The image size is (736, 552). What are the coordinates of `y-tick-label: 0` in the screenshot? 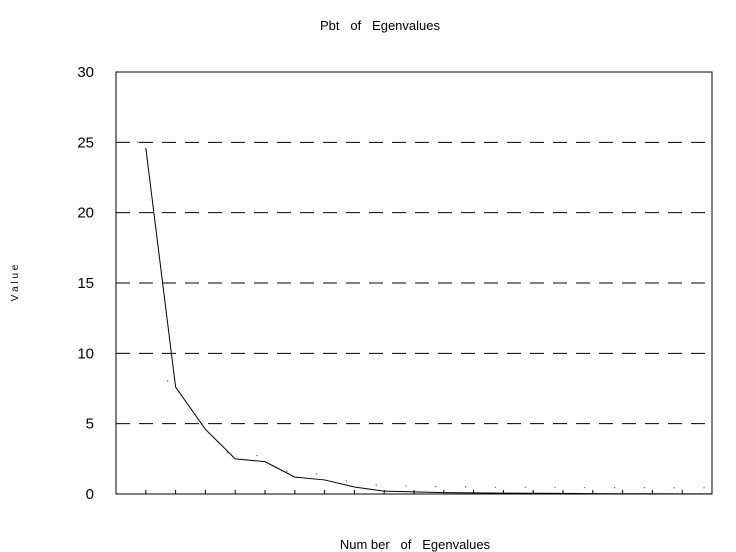 It's located at (90, 494).